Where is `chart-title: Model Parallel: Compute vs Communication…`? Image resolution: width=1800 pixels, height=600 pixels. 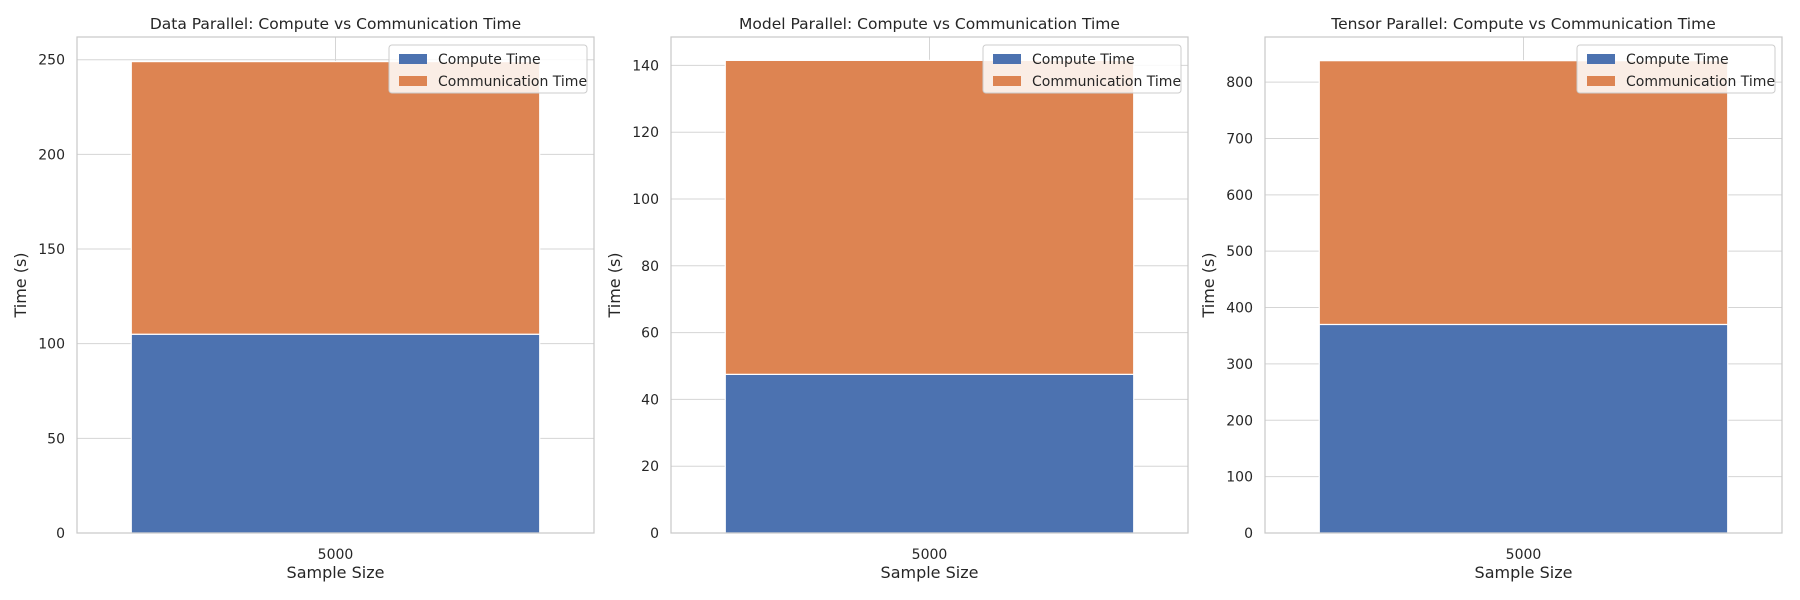
chart-title: Model Parallel: Compute vs Communication… is located at coordinates (929, 24).